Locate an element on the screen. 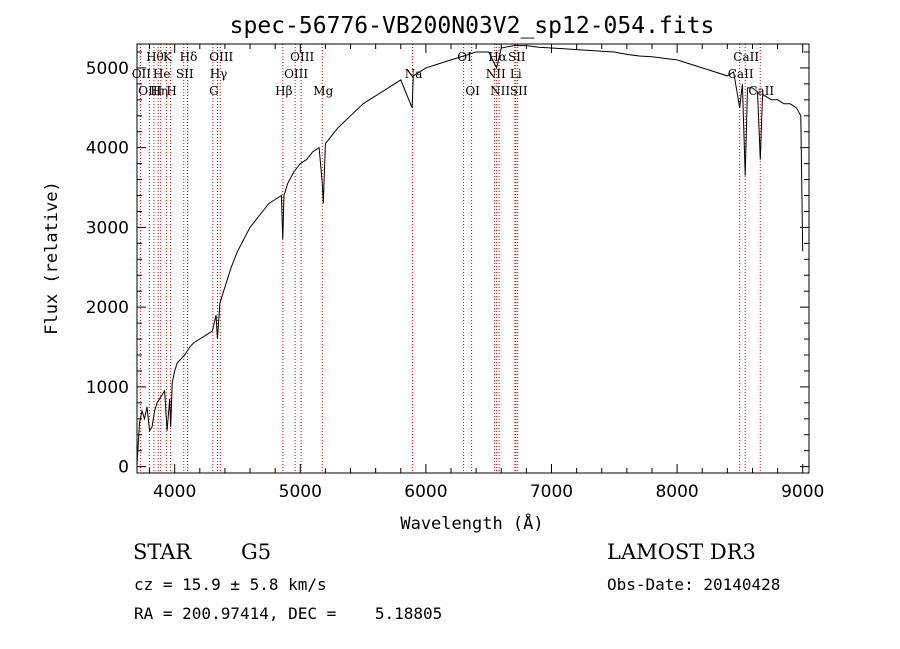  spectral-line-label: Hγ is located at coordinates (219, 74).